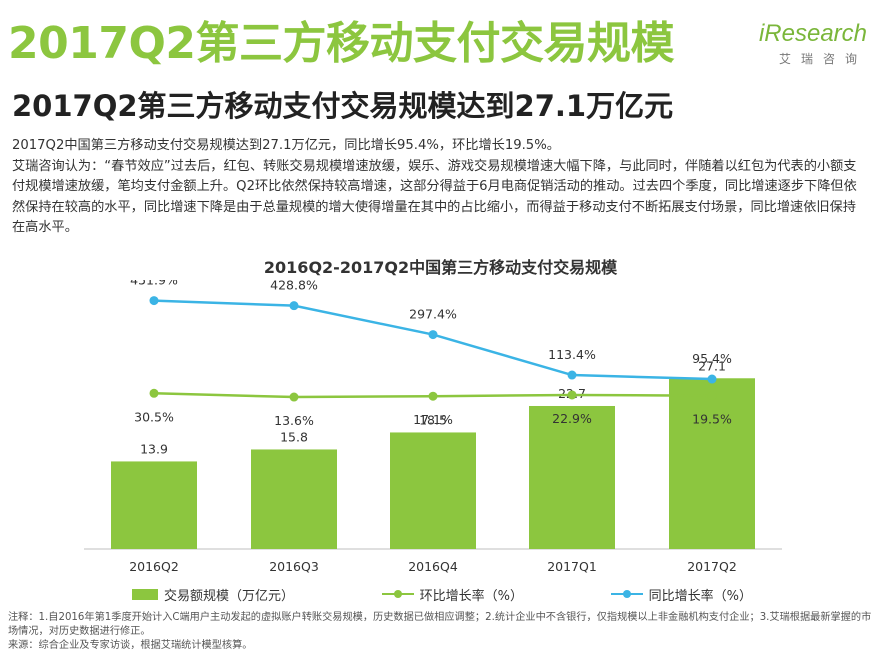 This screenshot has height=656, width=881. Describe the element at coordinates (433, 314) in the screenshot. I see `yoy-label-2016Q4: 297.4%` at that location.